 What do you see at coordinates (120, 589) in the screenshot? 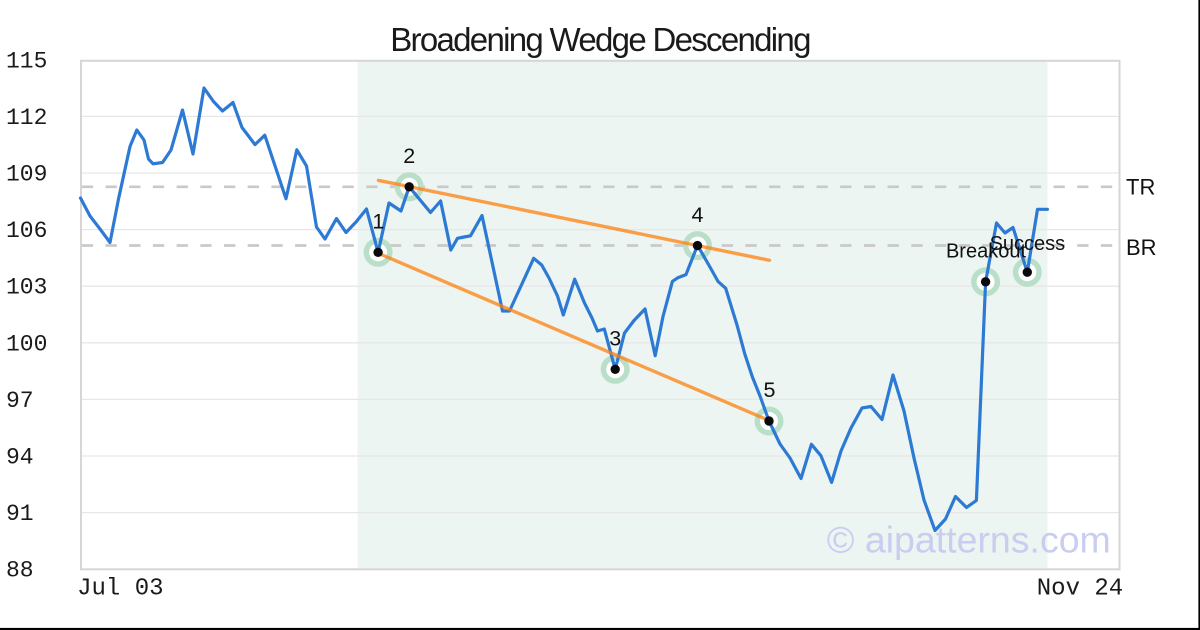
I see `svg-text: Jul 03` at bounding box center [120, 589].